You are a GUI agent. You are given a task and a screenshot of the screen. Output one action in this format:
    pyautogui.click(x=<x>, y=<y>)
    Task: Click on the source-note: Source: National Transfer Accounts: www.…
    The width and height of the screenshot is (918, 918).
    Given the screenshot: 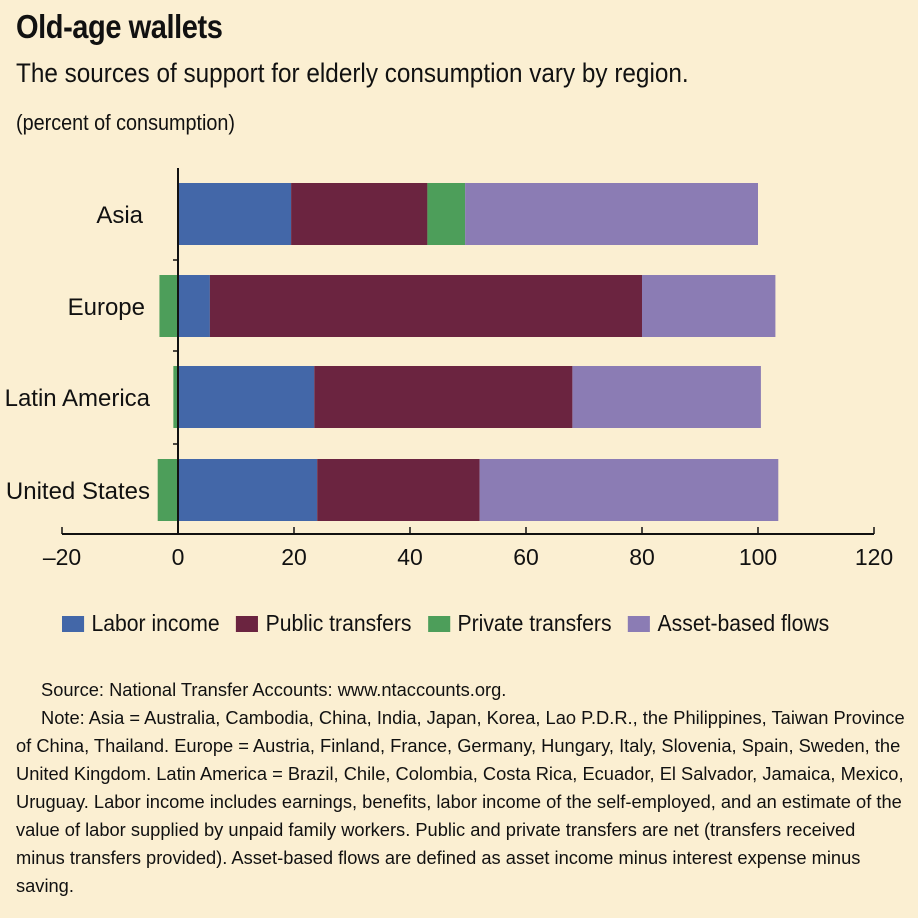 What is the action you would take?
    pyautogui.click(x=274, y=689)
    